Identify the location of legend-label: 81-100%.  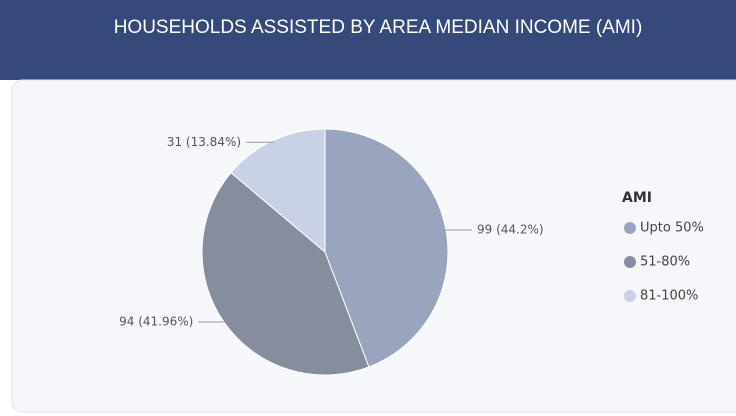
(669, 296).